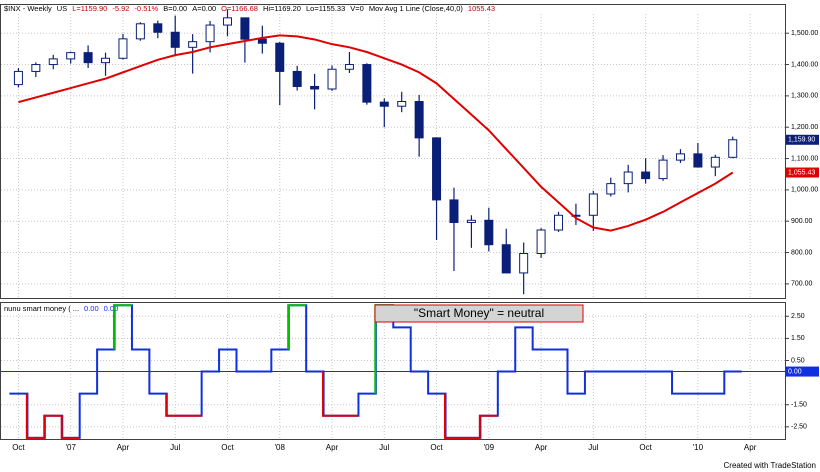  What do you see at coordinates (802, 221) in the screenshot?
I see `y-tick-label: 900.00` at bounding box center [802, 221].